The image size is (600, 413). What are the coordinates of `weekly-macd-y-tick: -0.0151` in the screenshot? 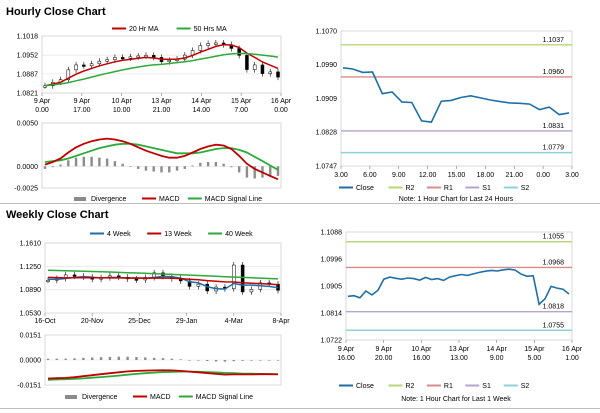 It's located at (29, 386).